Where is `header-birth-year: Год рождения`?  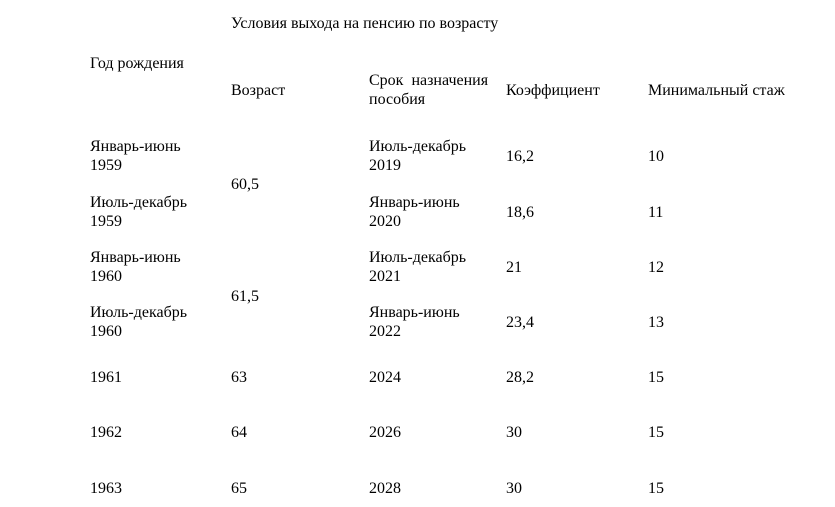 header-birth-year: Год рождения is located at coordinates (137, 63).